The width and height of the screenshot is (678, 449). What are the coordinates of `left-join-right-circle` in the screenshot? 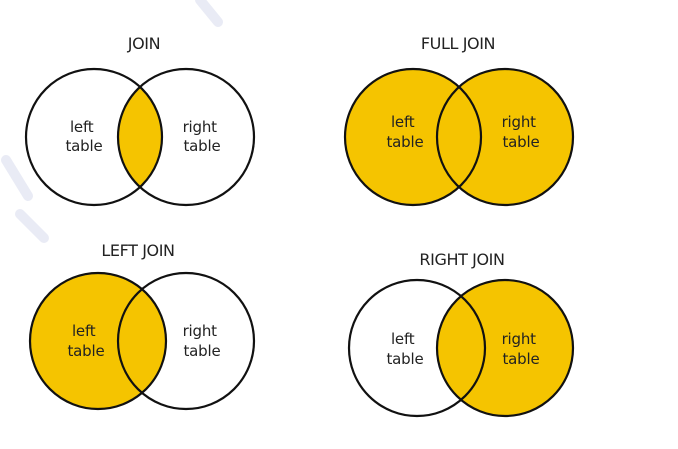 It's located at (186, 341).